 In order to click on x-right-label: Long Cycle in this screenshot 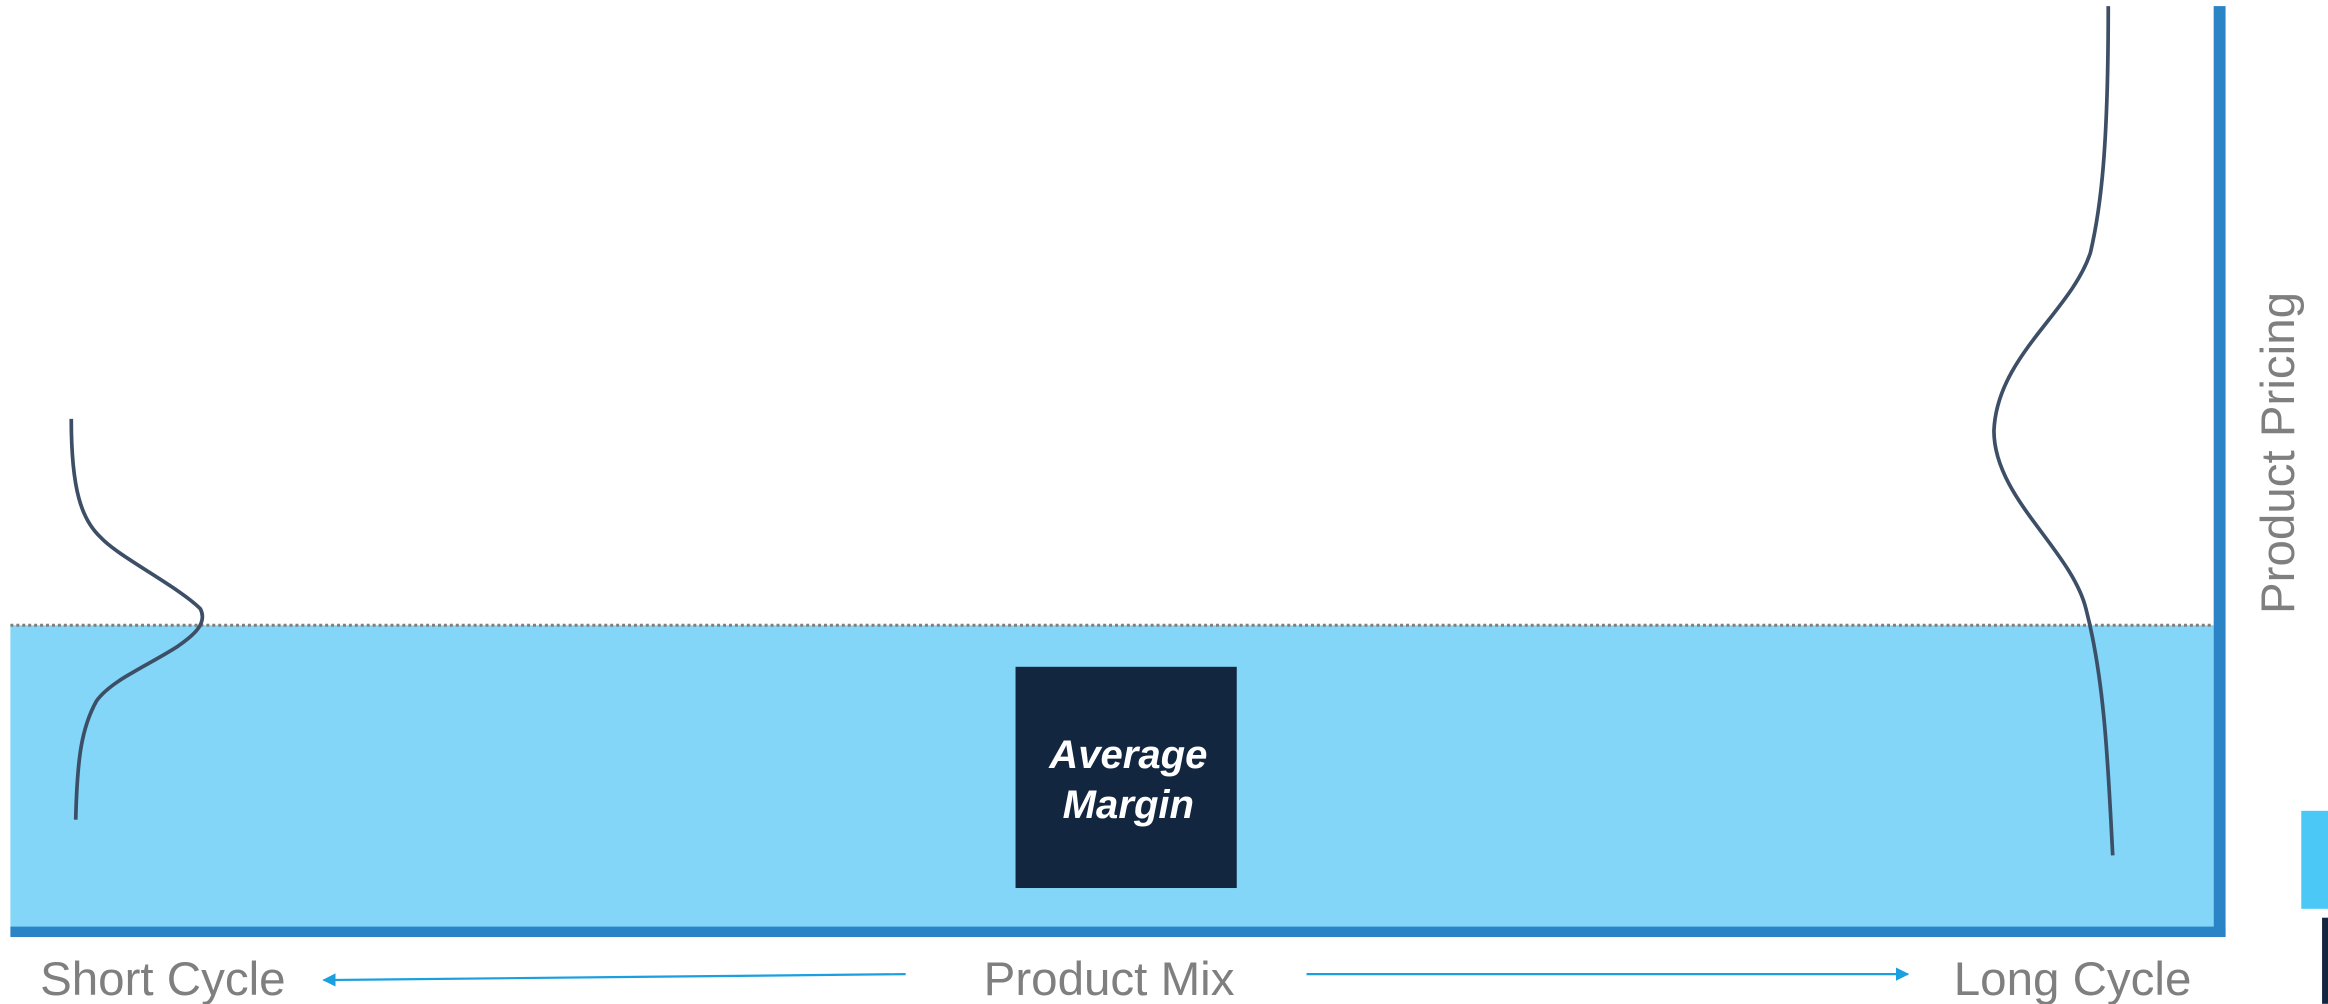, I will do `click(2073, 978)`.